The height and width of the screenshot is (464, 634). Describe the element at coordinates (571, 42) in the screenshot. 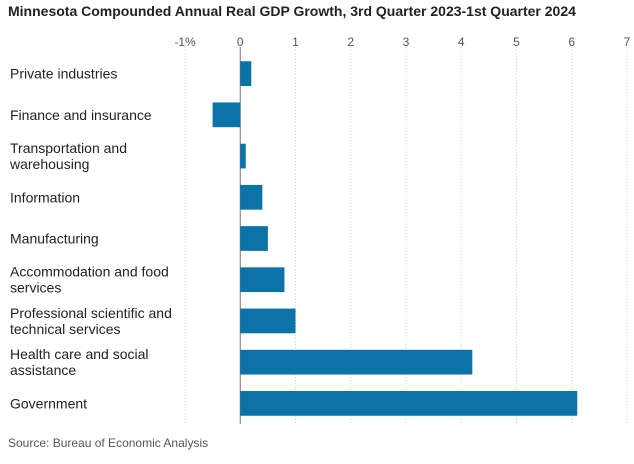

I see `x-tick-label: 6` at that location.